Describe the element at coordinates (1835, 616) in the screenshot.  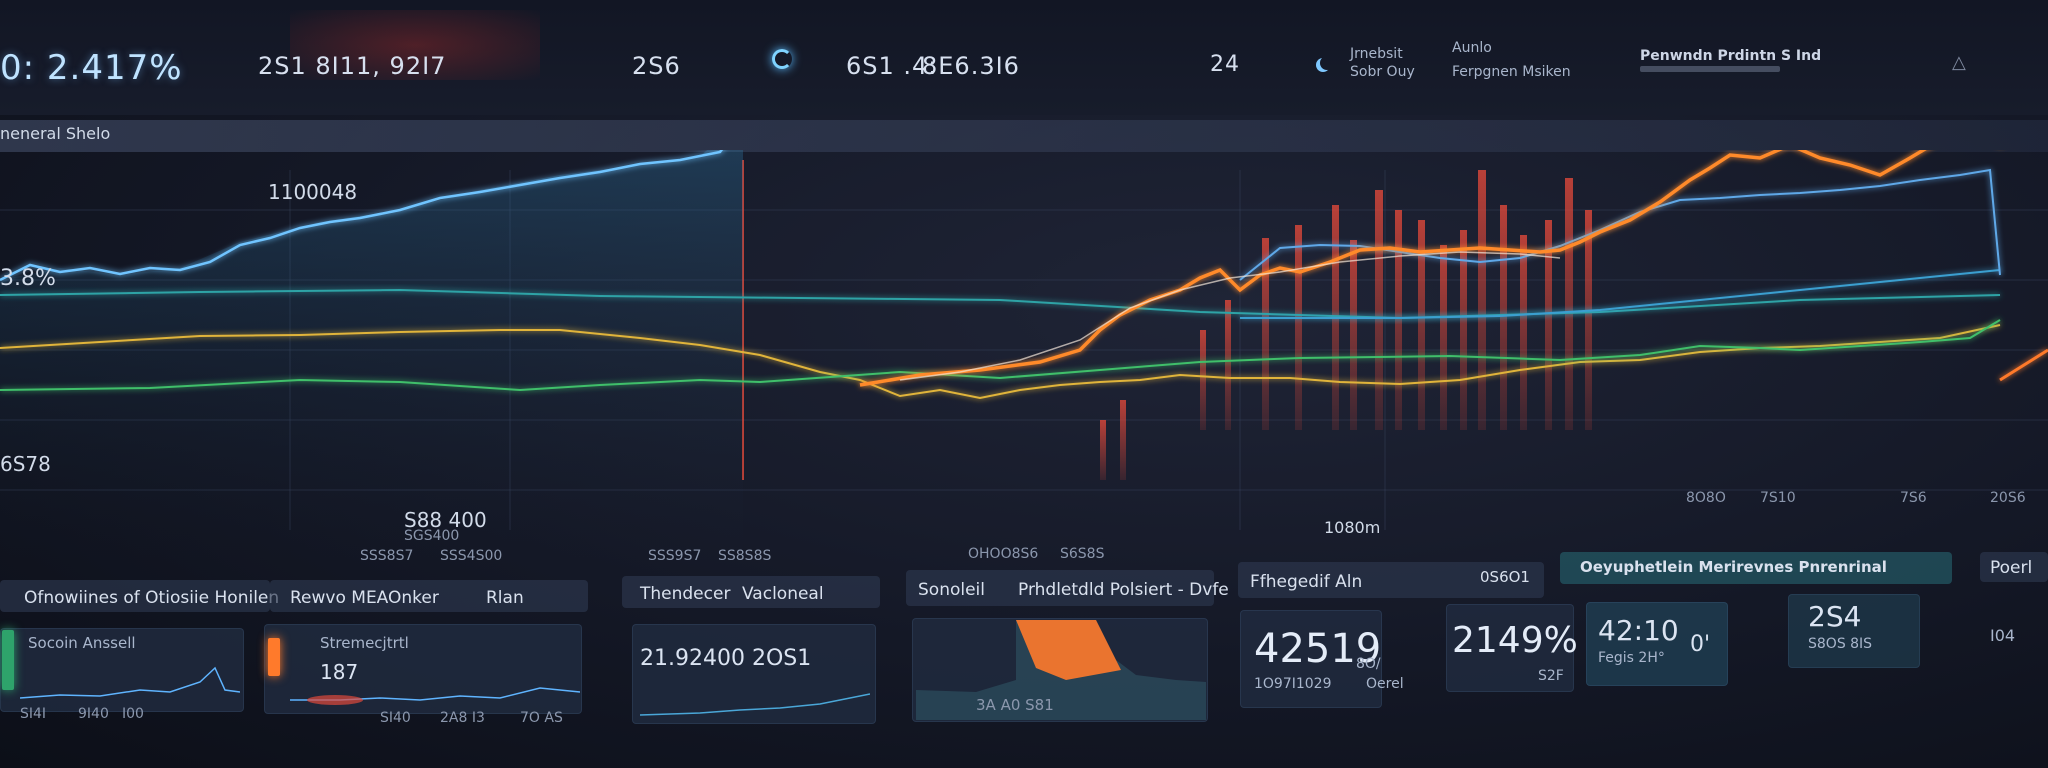
I see `panel-8-value: 2S4` at that location.